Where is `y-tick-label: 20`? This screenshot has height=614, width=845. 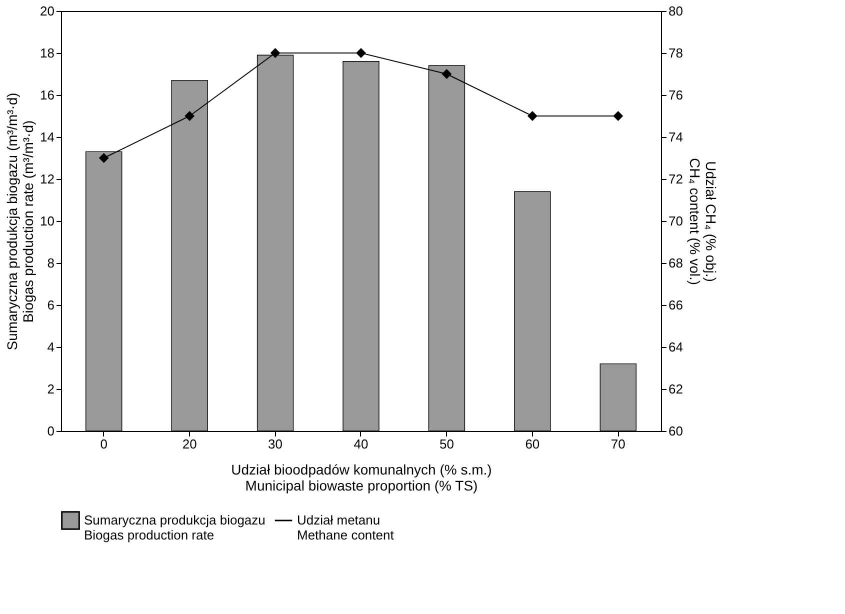
y-tick-label: 20 is located at coordinates (47, 11).